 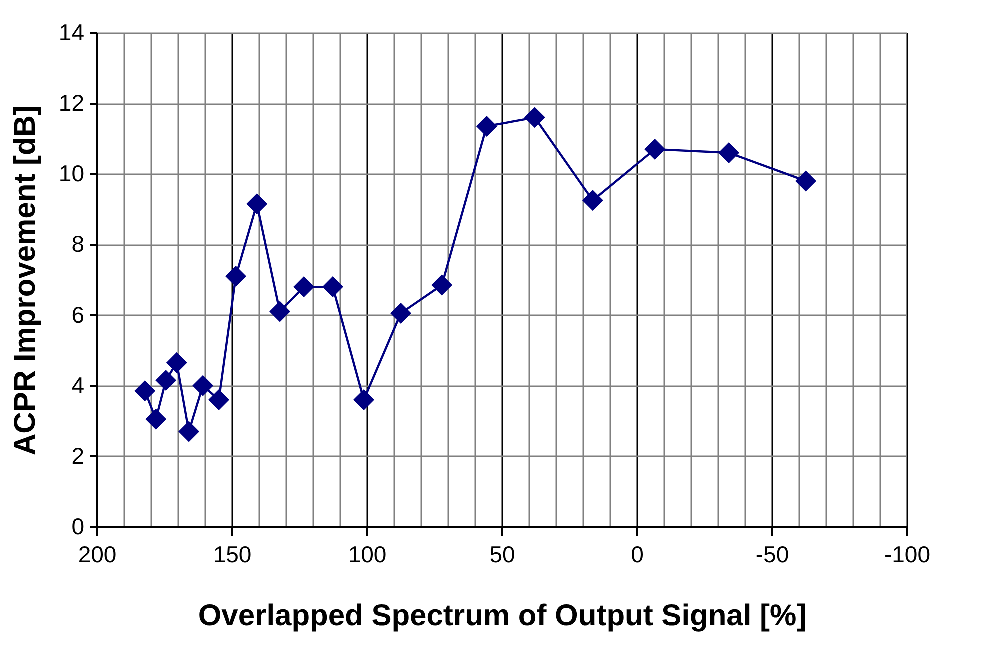 What do you see at coordinates (907, 555) in the screenshot?
I see `x-tick-label: -100` at bounding box center [907, 555].